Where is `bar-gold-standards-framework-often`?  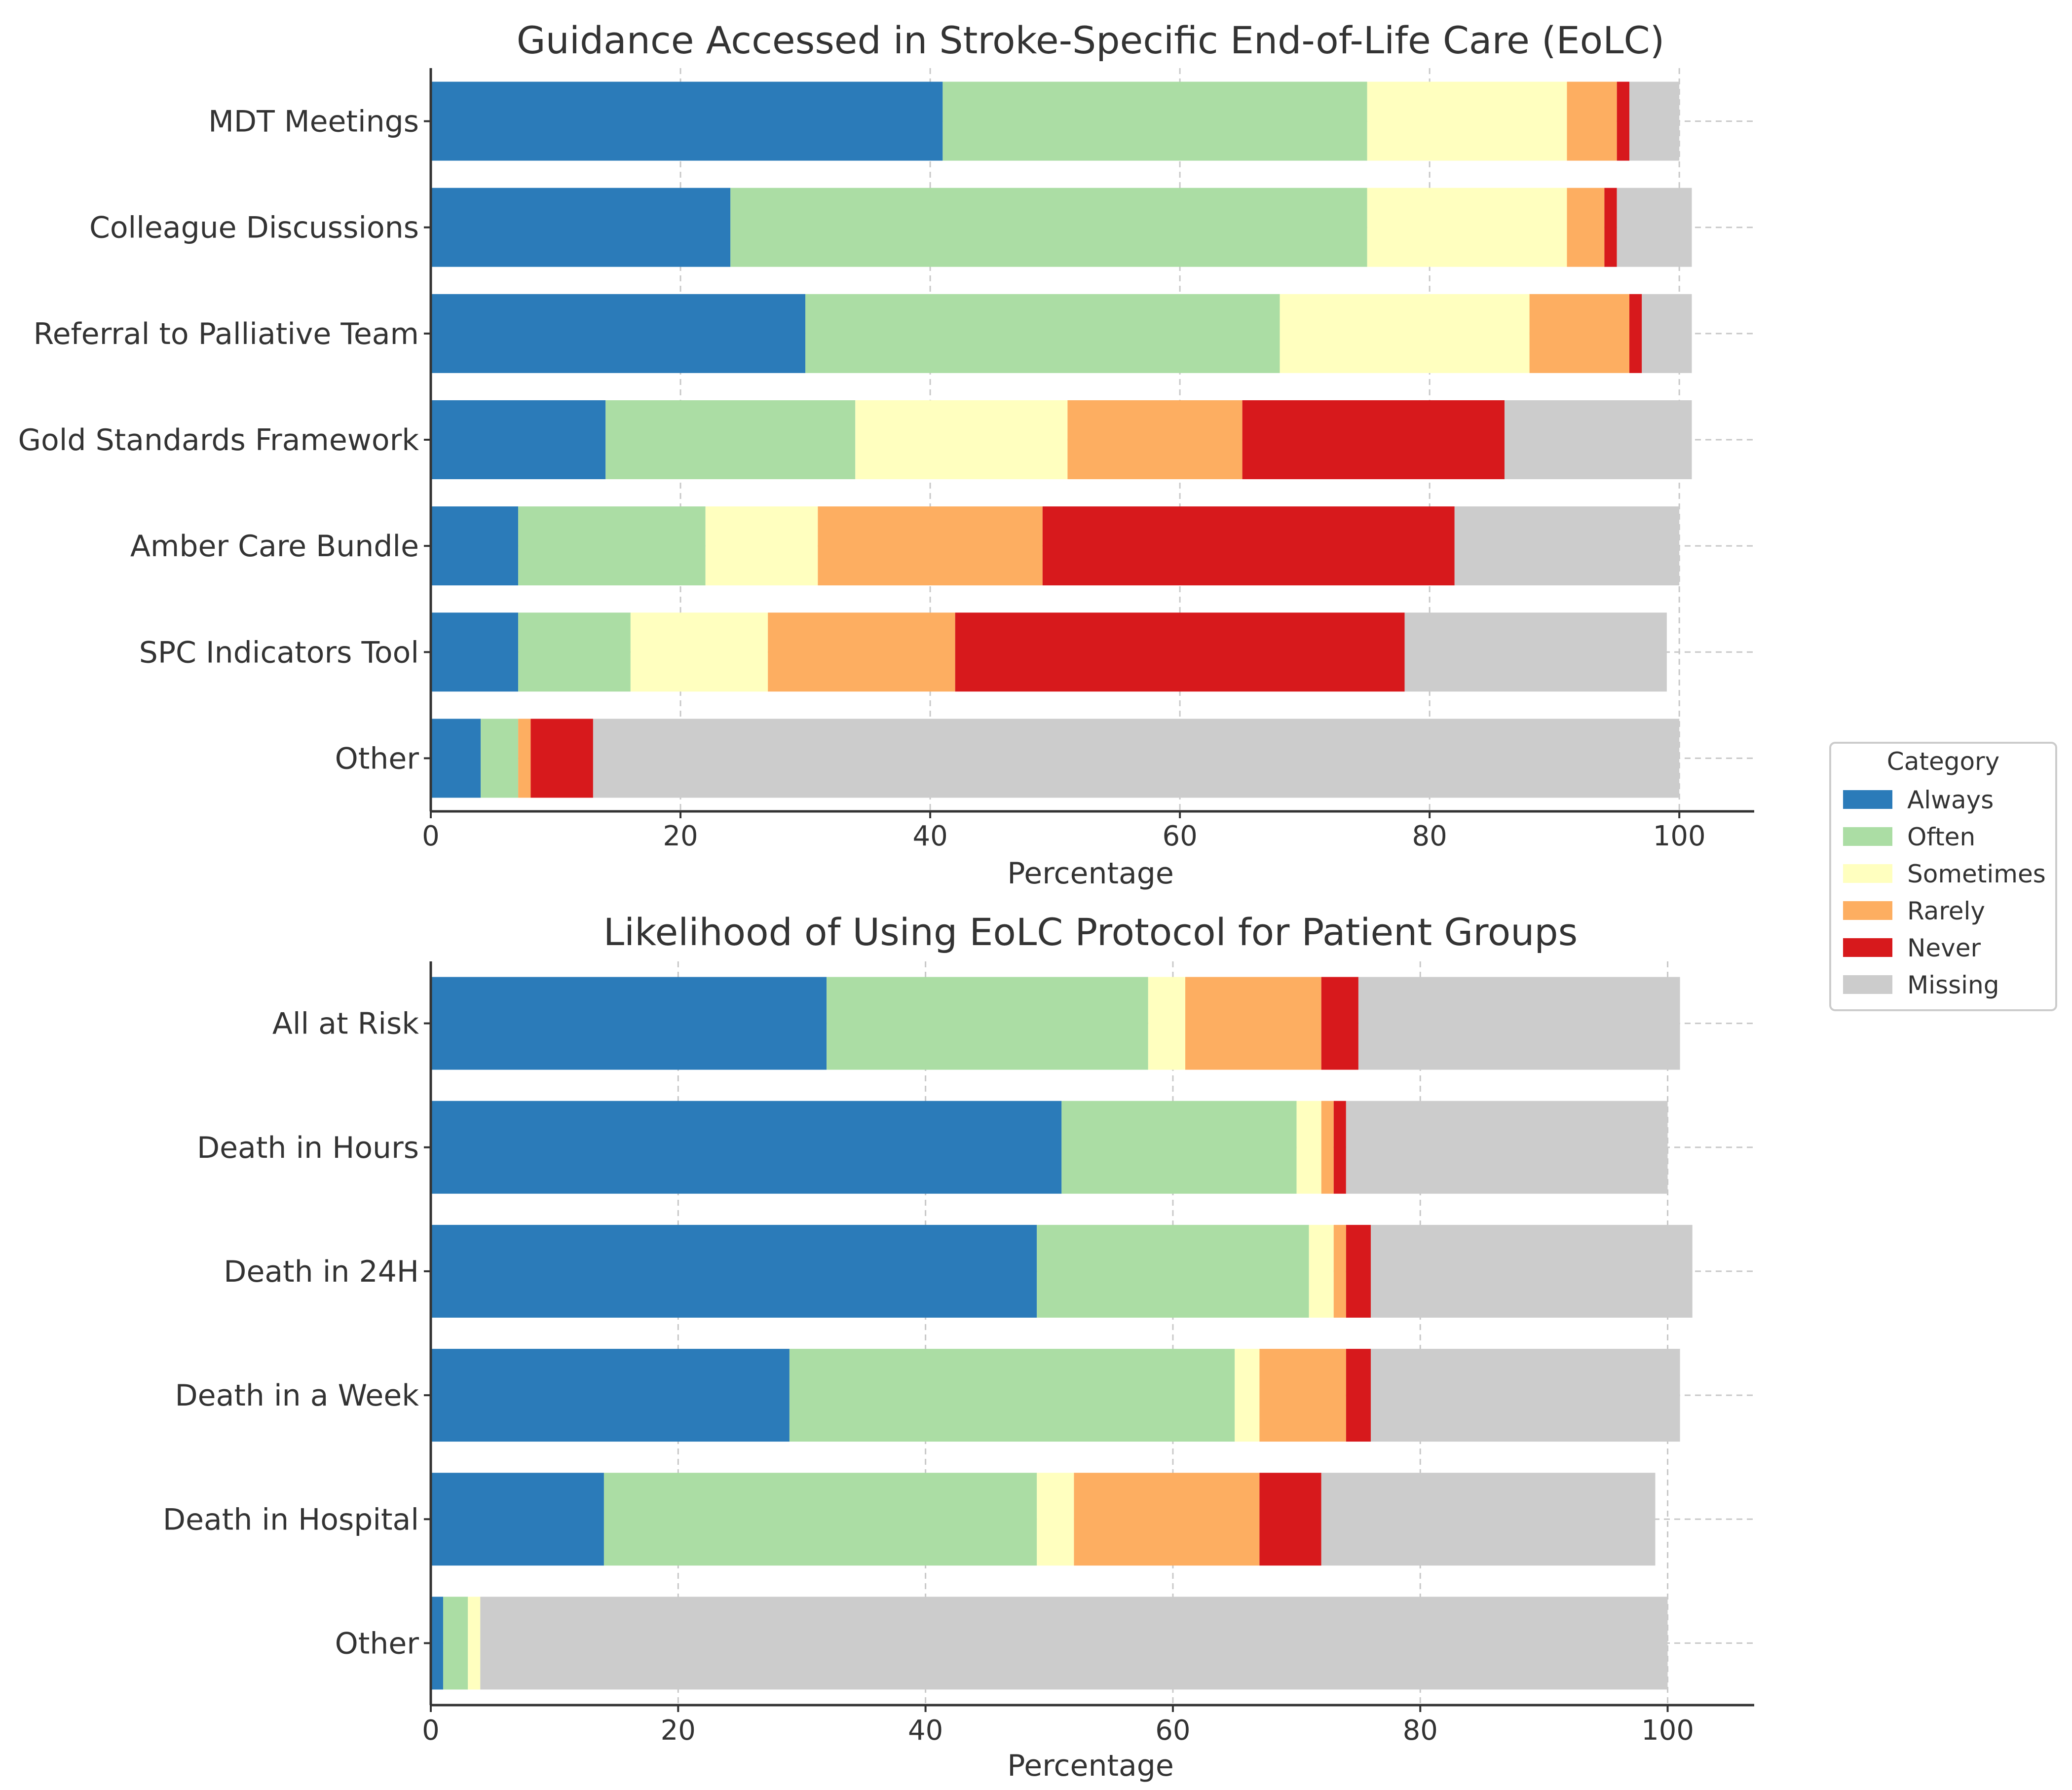
bar-gold-standards-framework-often is located at coordinates (730, 439).